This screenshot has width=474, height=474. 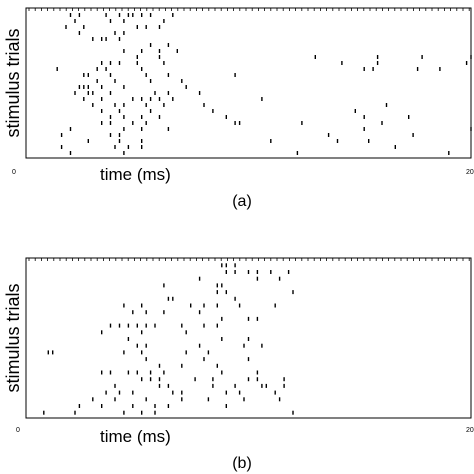 I want to click on panel-b-top-ticks, so click(x=249, y=259).